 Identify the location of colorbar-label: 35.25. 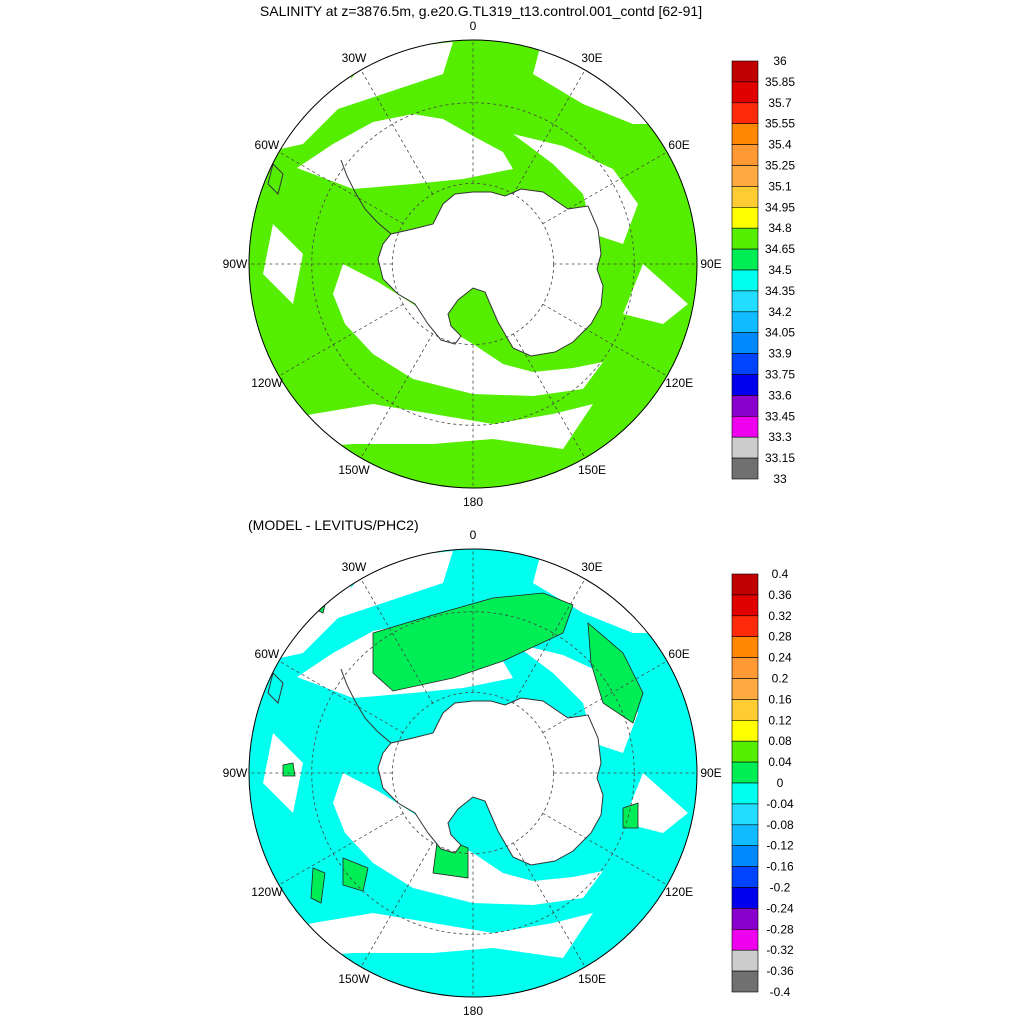
(780, 166).